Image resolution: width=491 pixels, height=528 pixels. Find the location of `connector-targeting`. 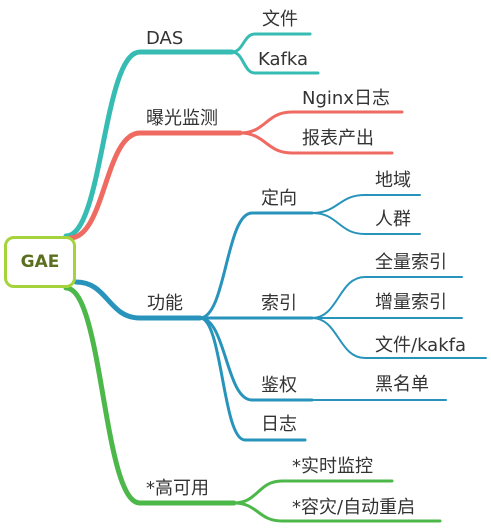

connector-targeting is located at coordinates (256, 265).